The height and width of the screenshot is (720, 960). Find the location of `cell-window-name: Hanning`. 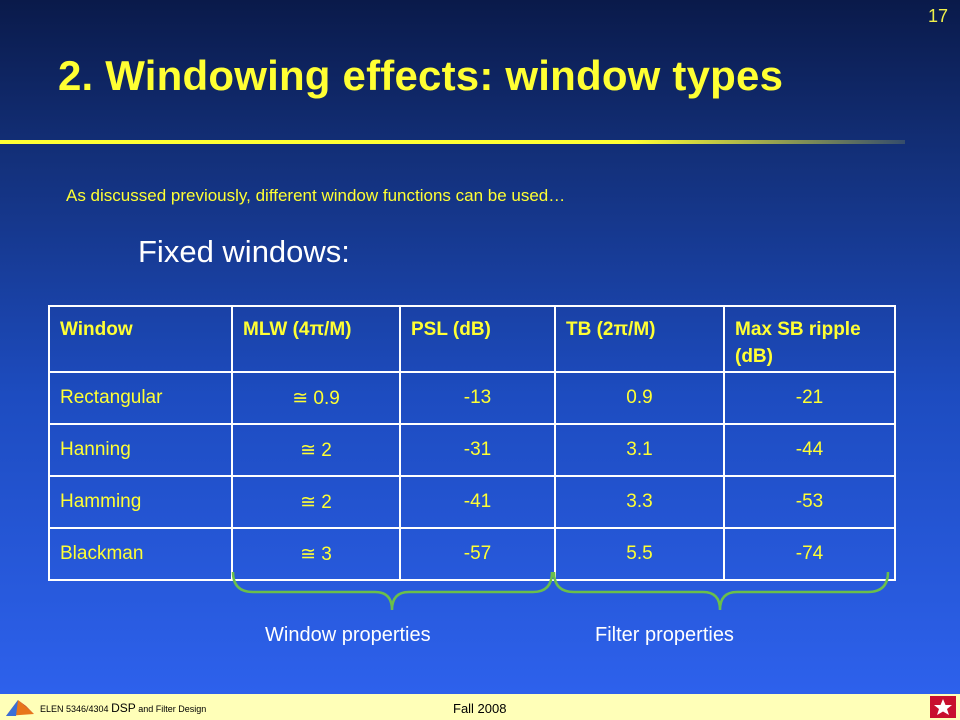

cell-window-name: Hanning is located at coordinates (140, 450).